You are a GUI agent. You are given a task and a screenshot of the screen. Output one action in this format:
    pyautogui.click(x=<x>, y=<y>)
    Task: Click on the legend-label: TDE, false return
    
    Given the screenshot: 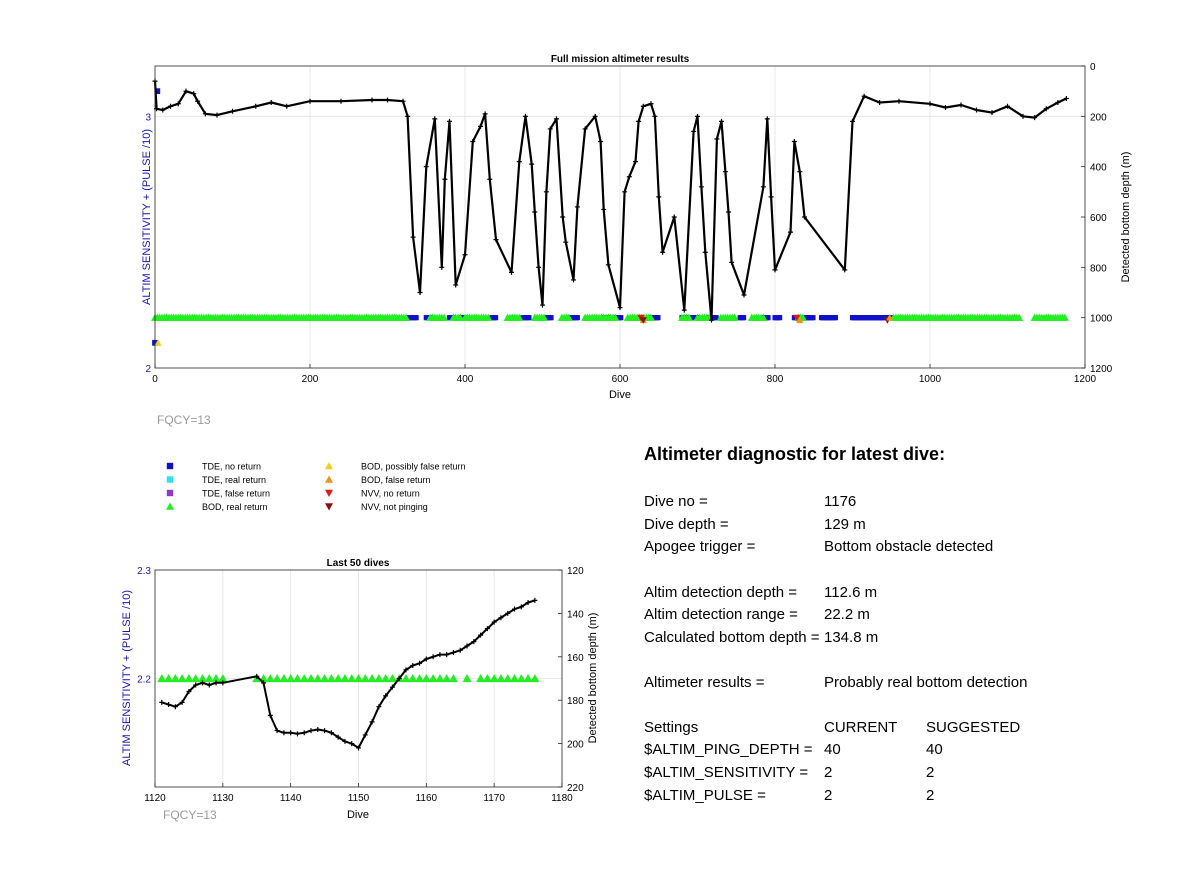 What is the action you would take?
    pyautogui.click(x=236, y=494)
    